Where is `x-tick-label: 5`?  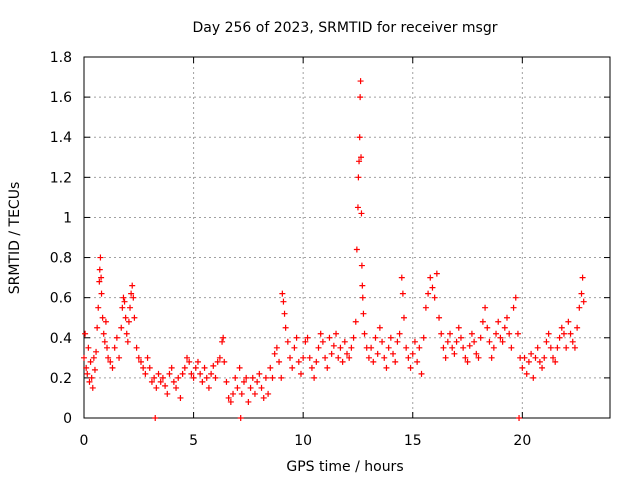 x-tick-label: 5 is located at coordinates (193, 441).